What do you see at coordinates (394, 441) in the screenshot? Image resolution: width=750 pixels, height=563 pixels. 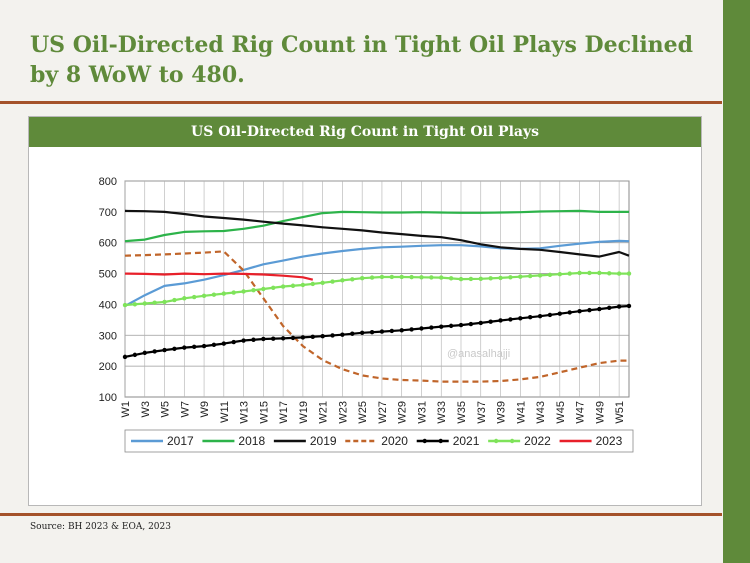 I see `legend-label-2020: 2020` at bounding box center [394, 441].